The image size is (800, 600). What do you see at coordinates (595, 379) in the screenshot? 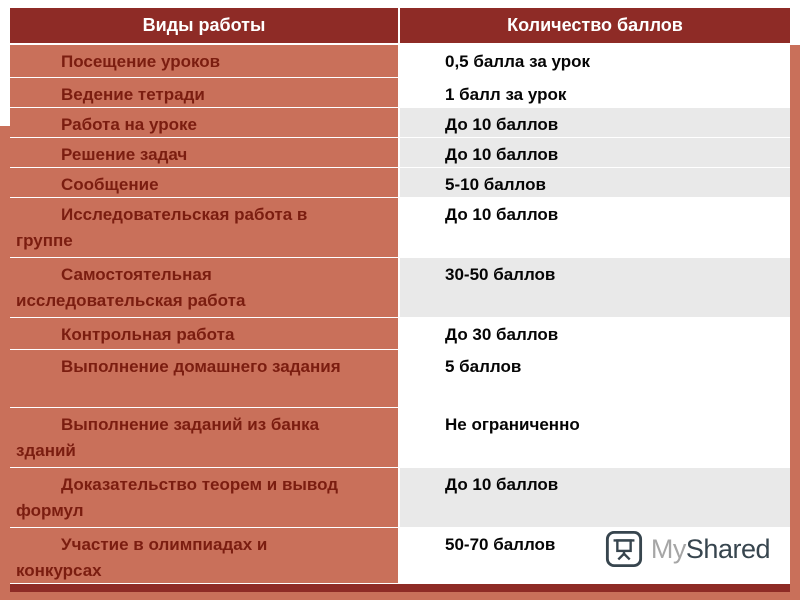
I see `points-cell: 5 баллов` at bounding box center [595, 379].